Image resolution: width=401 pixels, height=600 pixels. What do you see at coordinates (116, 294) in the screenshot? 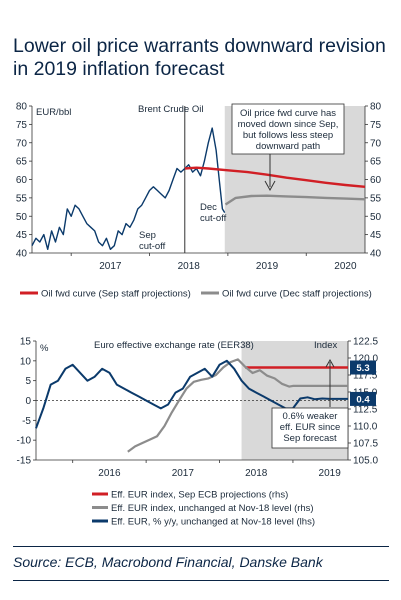
I see `legend-label-sep: Oil fwd curve (Sep staff projections)` at bounding box center [116, 294].